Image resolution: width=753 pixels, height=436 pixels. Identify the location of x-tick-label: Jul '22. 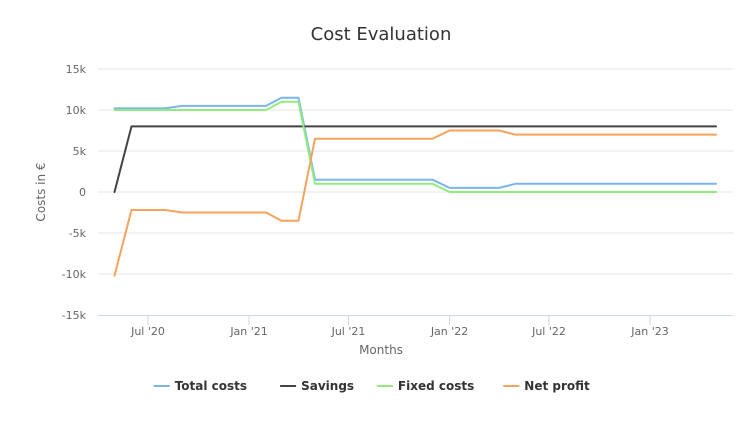
(548, 331).